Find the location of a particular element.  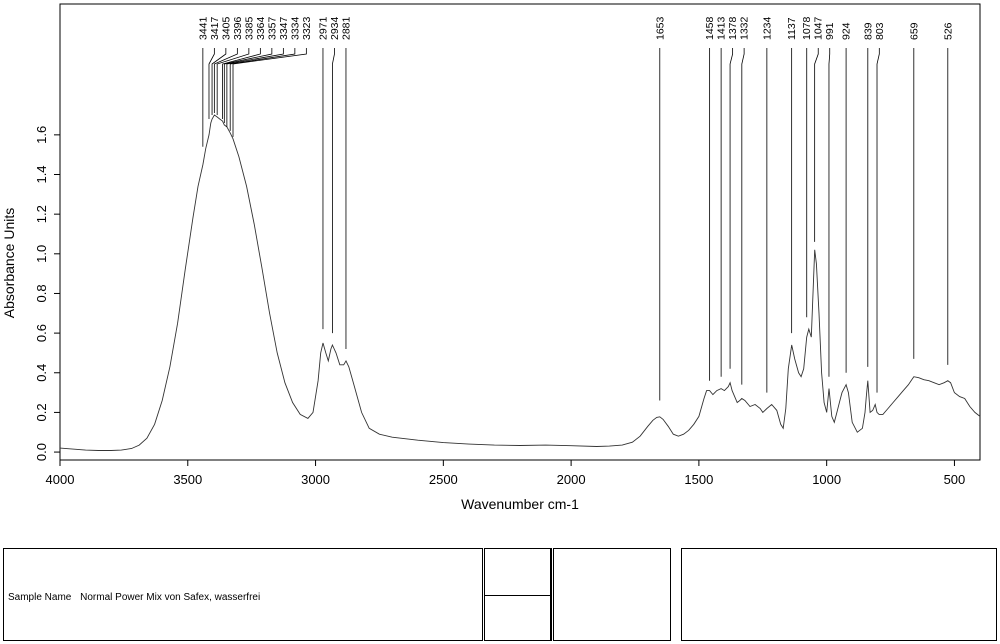

x-axis: 4000 3500 3000 2500 2000 1500 1000 500 is located at coordinates (506, 473).